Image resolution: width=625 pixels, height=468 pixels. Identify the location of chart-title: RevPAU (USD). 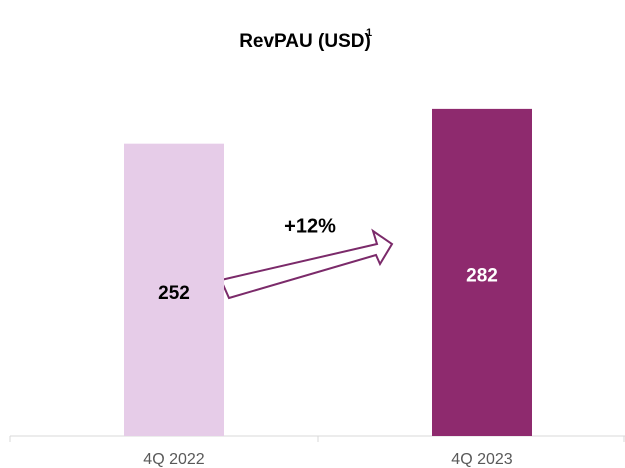
(305, 41).